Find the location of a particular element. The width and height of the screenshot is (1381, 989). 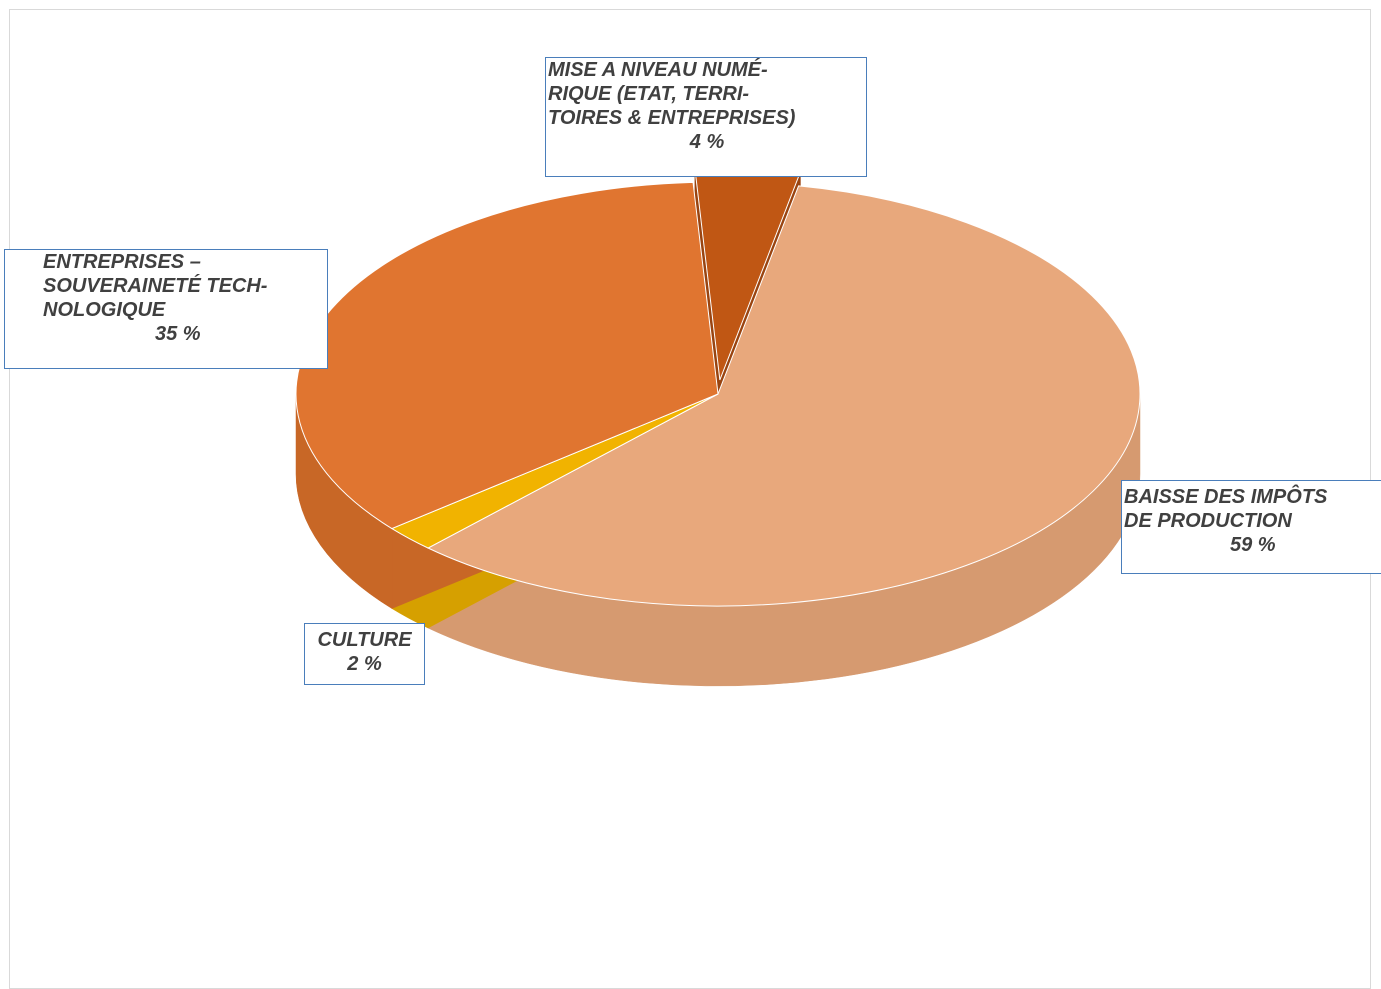

label-line: DE PRODUCTION is located at coordinates (1208, 521).